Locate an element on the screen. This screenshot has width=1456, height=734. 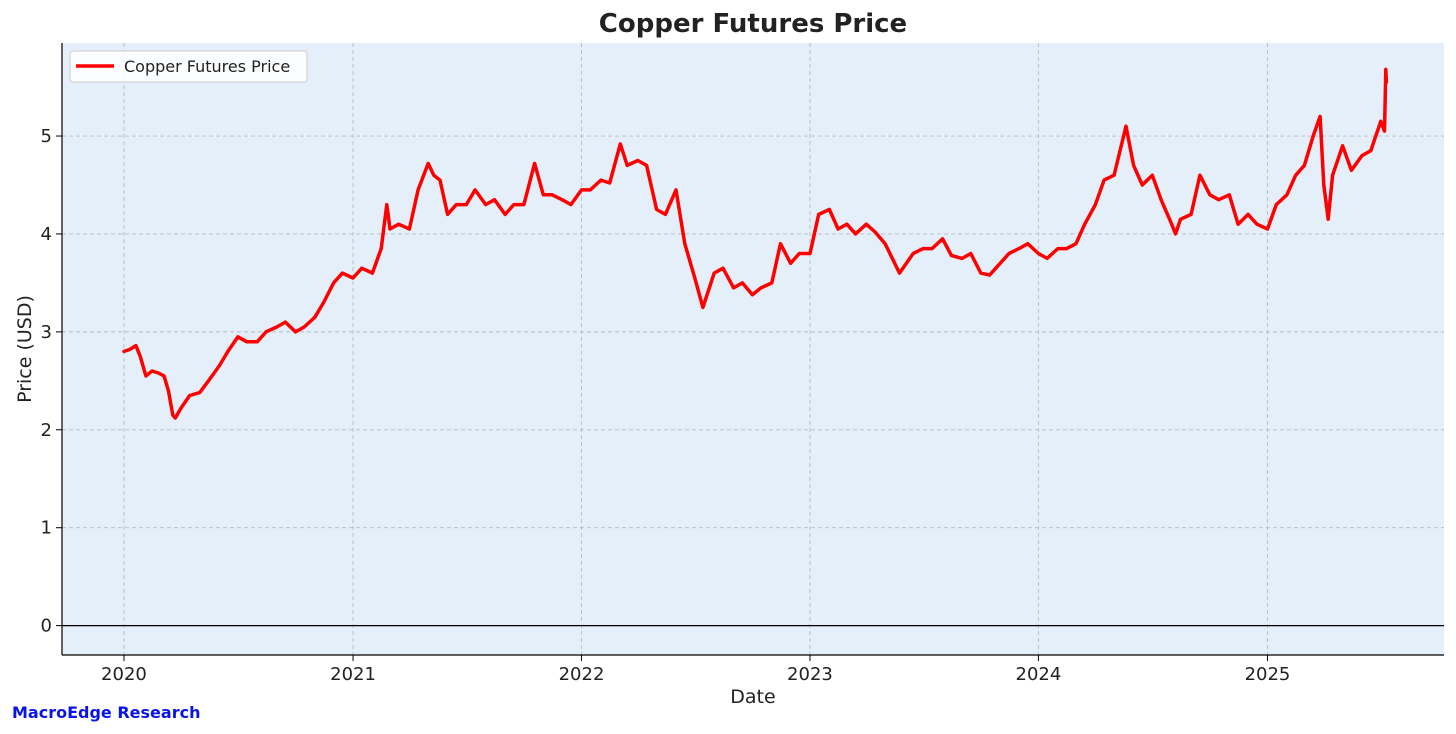
x-tick-label: 2024 is located at coordinates (1039, 674).